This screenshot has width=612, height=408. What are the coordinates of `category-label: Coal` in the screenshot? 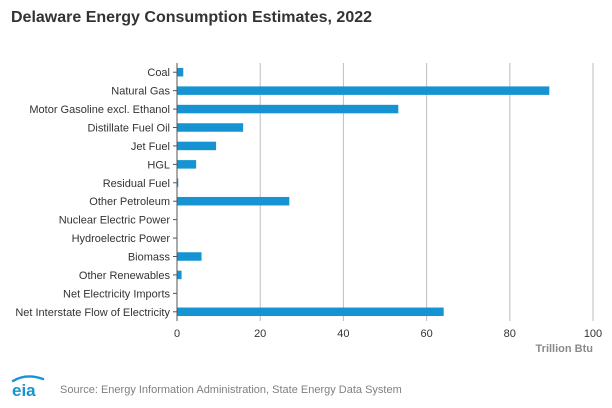 It's located at (158, 73).